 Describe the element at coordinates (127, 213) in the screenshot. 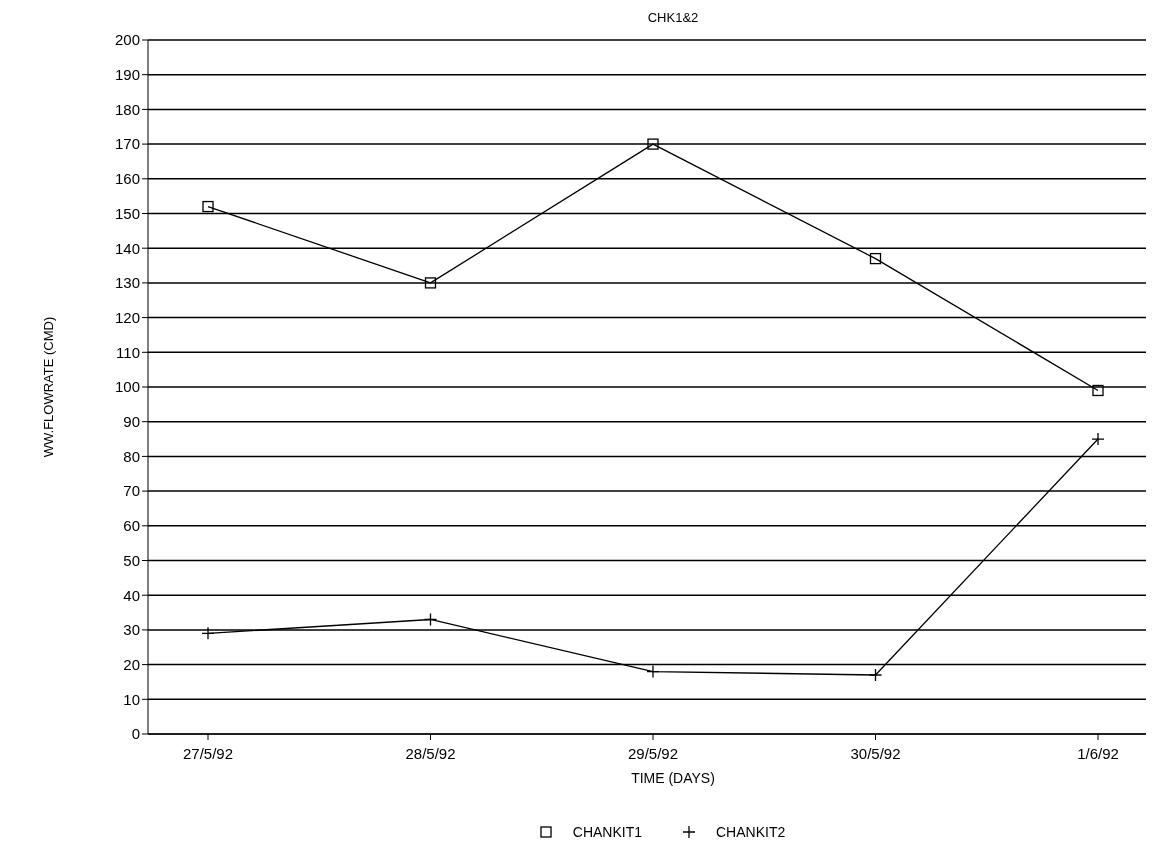

I see `y-tick-label: 150` at that location.